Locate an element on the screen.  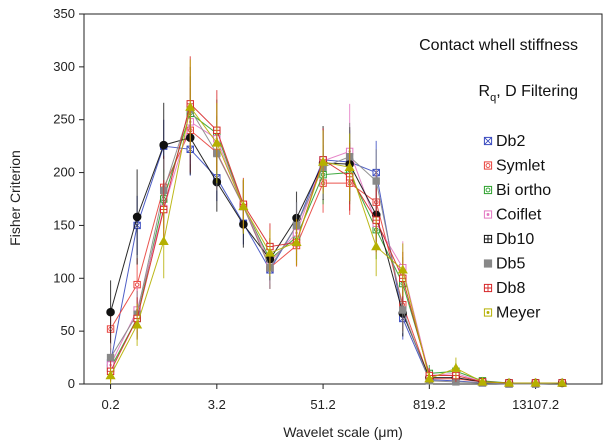
legend-swatch-db2 is located at coordinates (488, 141).